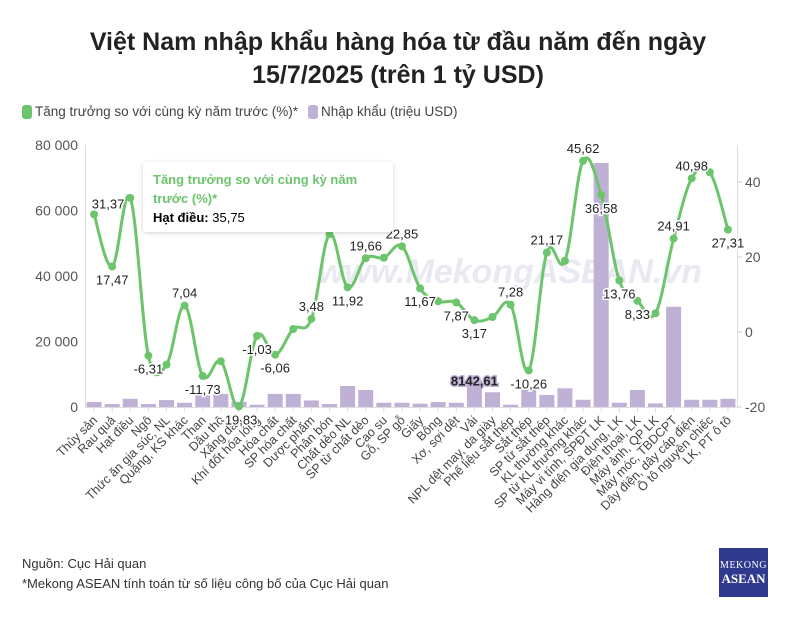 This screenshot has width=796, height=617. Describe the element at coordinates (56, 342) in the screenshot. I see `left-axis-tick-label: 20 000` at that location.